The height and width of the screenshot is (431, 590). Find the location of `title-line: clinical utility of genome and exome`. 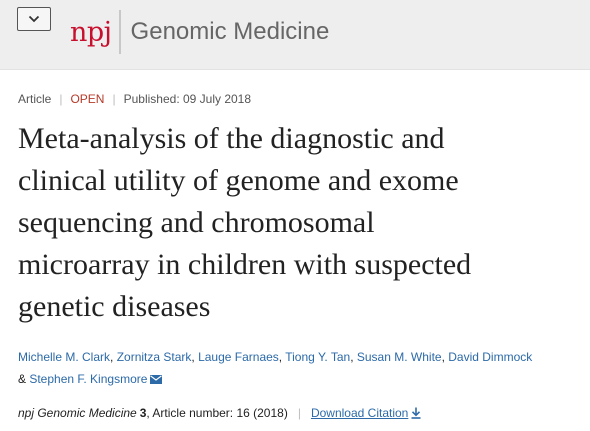

title-line: clinical utility of genome and exome is located at coordinates (238, 180).